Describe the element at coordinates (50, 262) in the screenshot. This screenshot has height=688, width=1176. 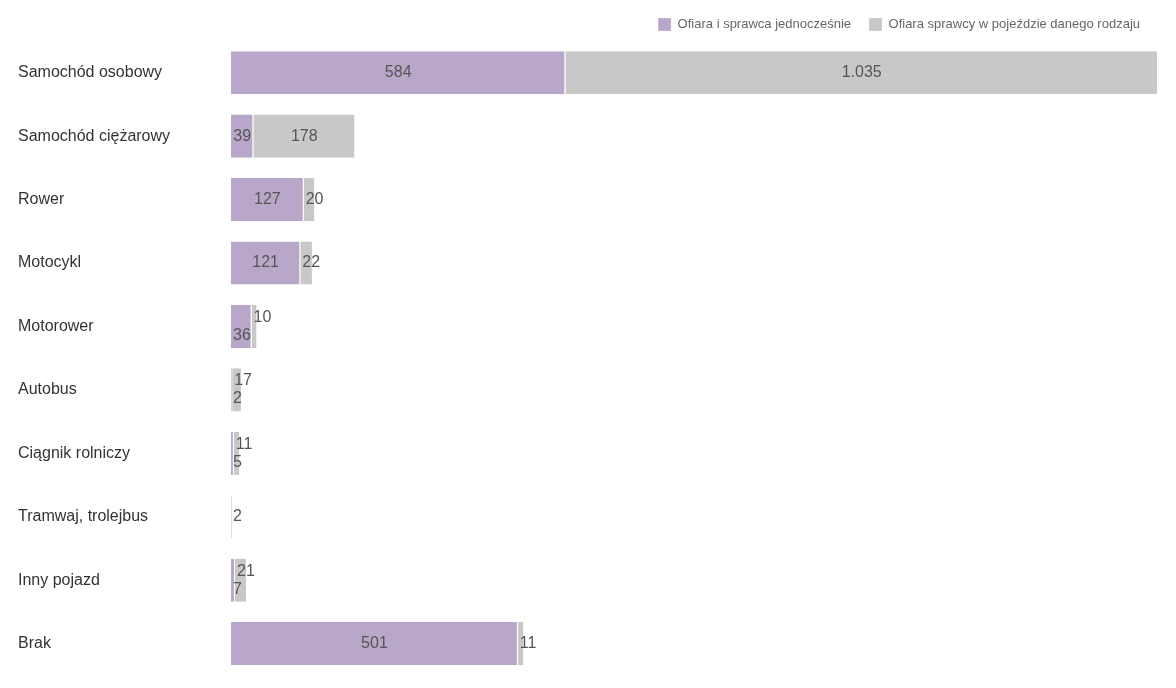
I see `y-tick-label: Motocykl` at that location.